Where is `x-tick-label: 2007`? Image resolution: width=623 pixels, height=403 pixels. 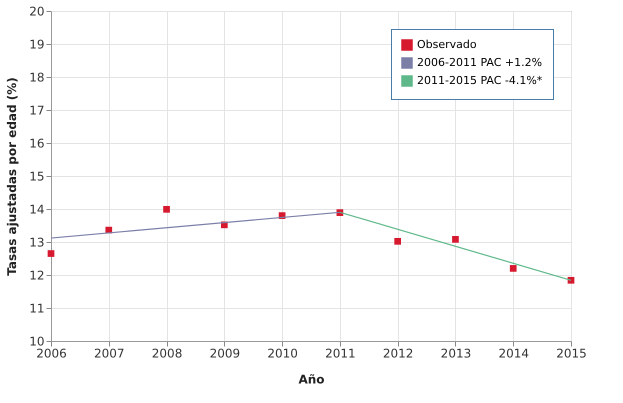
x-tick-label: 2007 is located at coordinates (109, 353).